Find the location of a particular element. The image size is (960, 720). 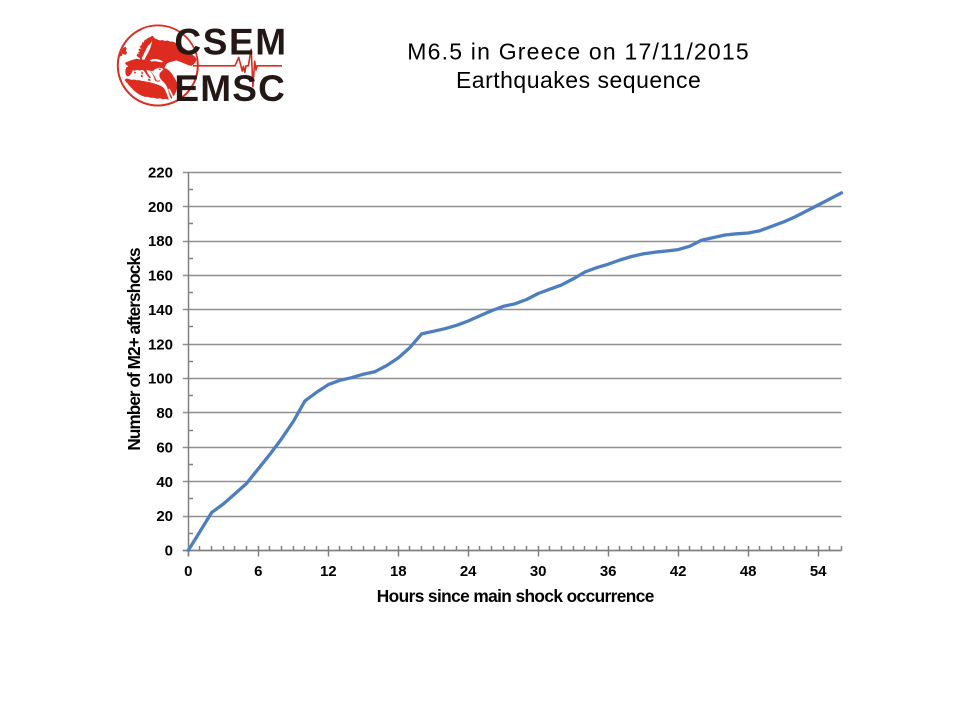

svg-text: 18 is located at coordinates (398, 571).